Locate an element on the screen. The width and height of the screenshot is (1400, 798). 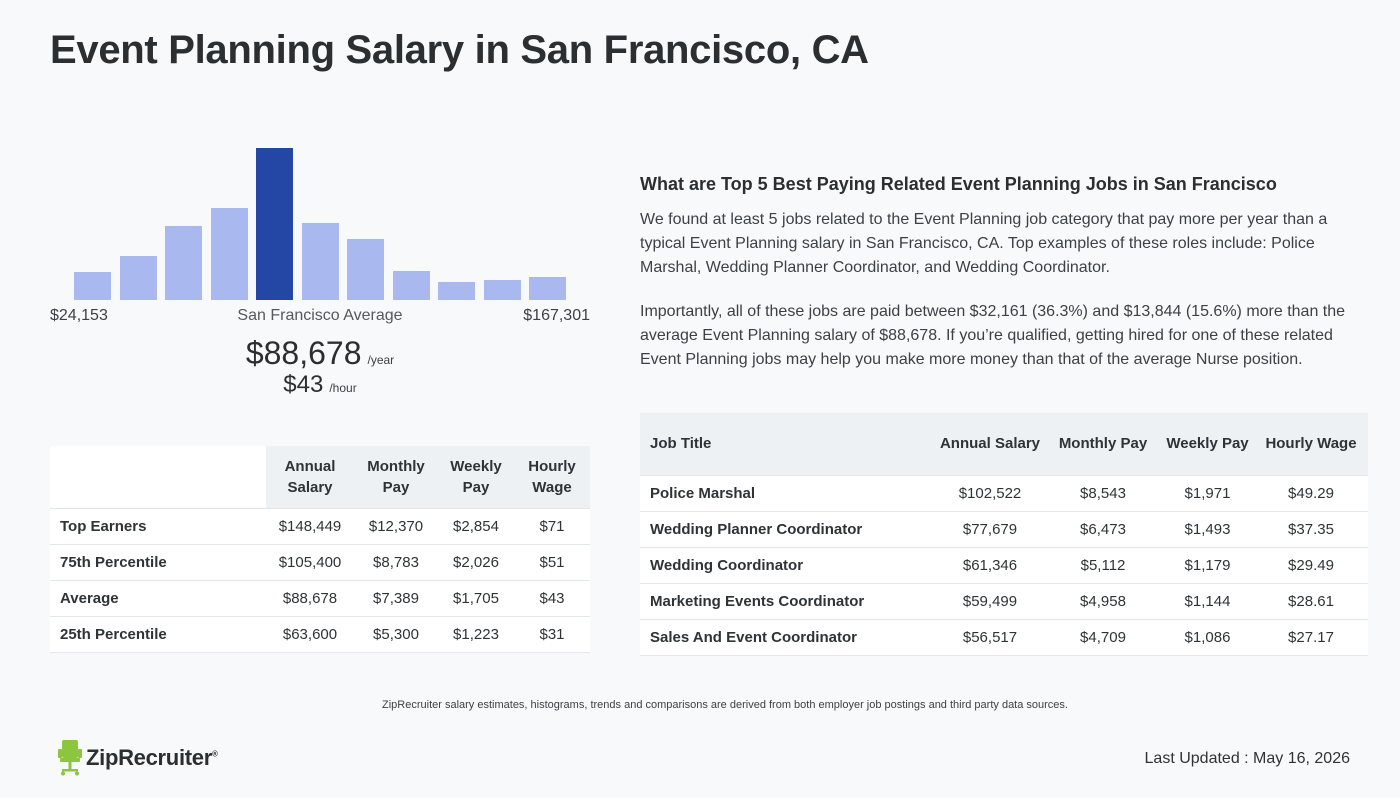
monthly-cell: $4,958 is located at coordinates (1103, 601).